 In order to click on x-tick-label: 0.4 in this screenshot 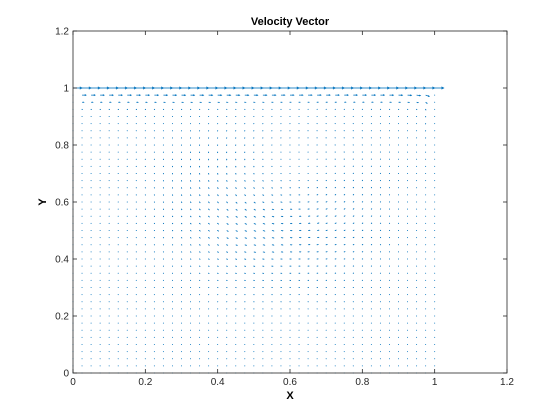, I will do `click(218, 382)`.